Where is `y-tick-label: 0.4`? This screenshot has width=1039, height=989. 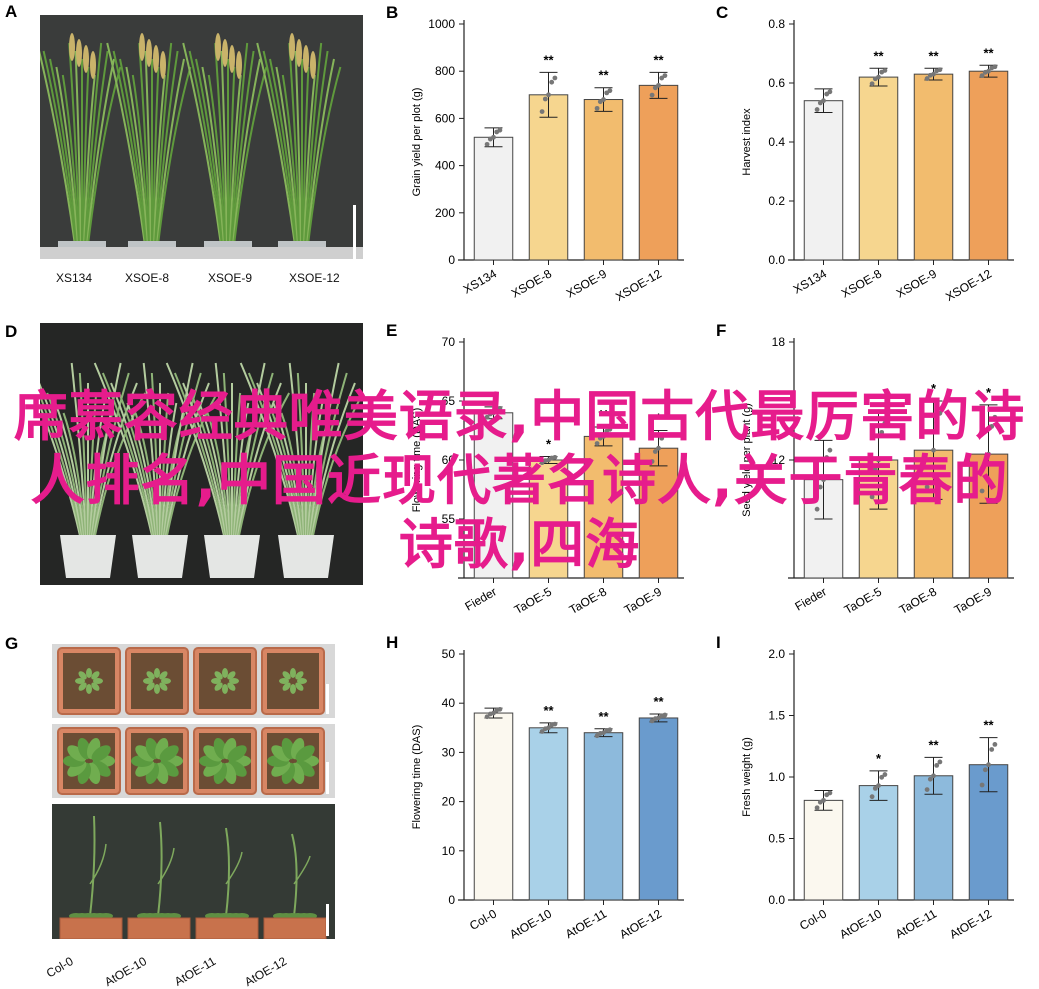
y-tick-label: 0.4 is located at coordinates (776, 142).